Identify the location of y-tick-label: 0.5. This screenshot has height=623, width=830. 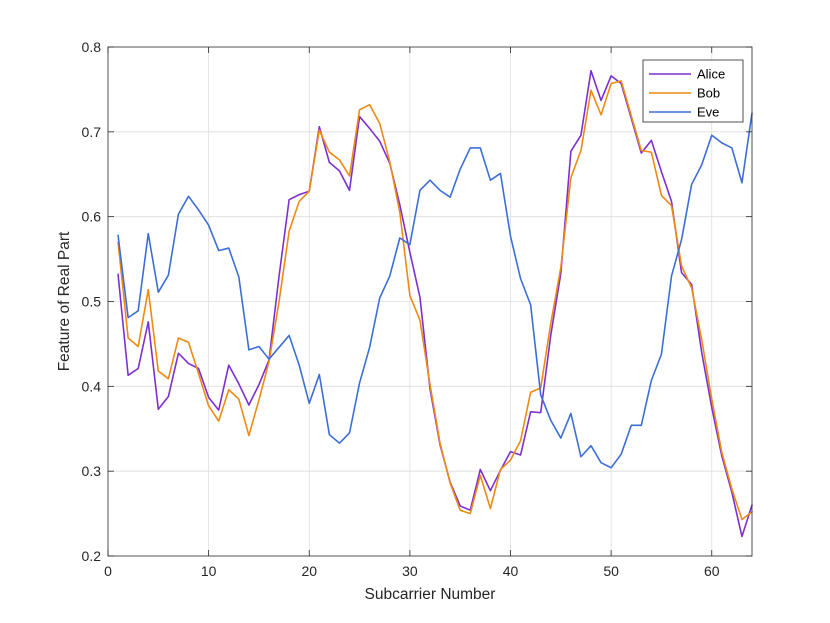
(92, 302).